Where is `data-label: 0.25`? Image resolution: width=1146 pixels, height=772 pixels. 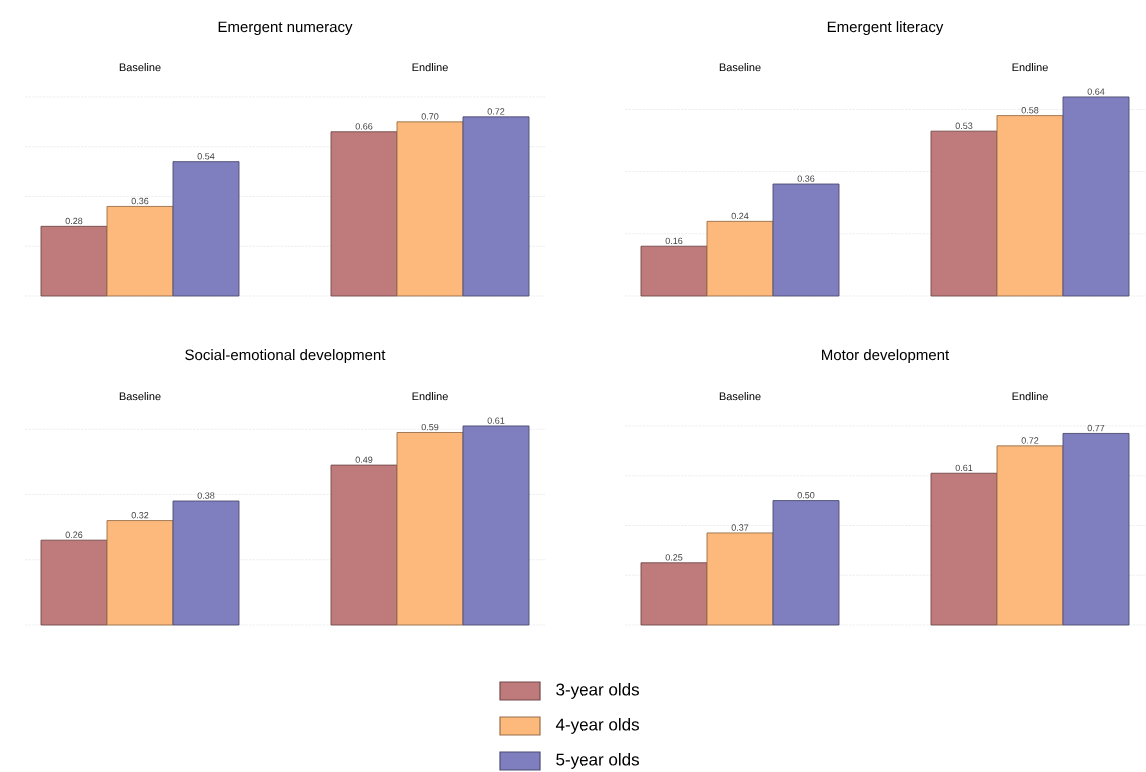 data-label: 0.25 is located at coordinates (674, 557).